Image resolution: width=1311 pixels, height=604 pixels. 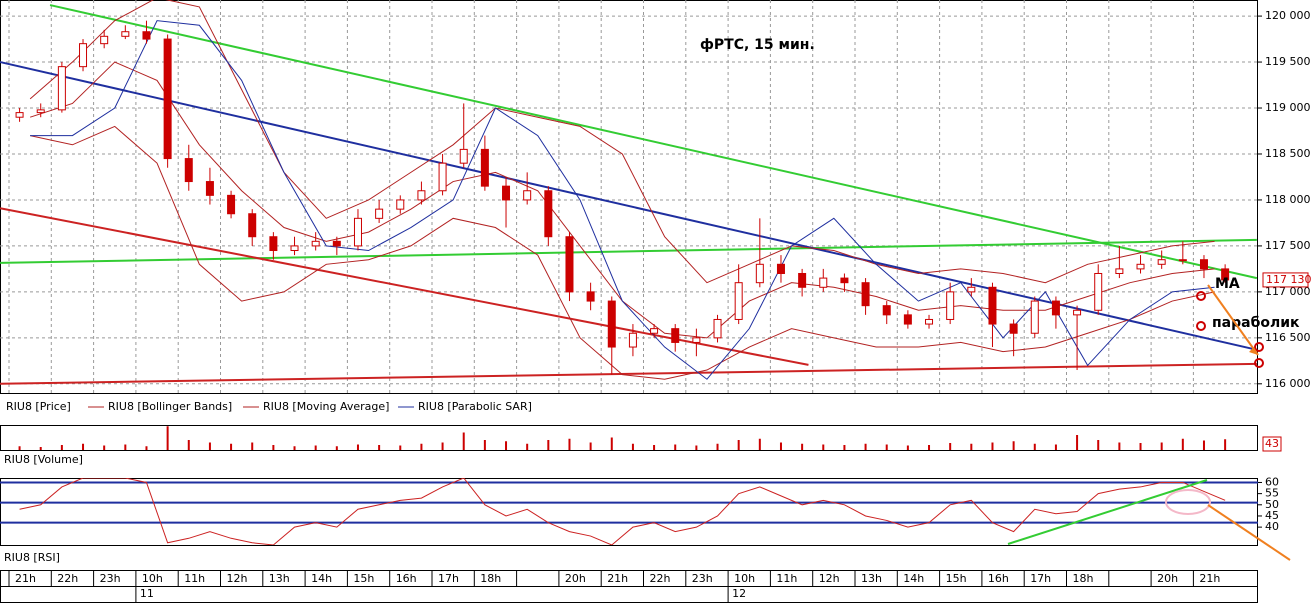 What do you see at coordinates (1272, 481) in the screenshot?
I see `y-tick-label: 60` at bounding box center [1272, 481].